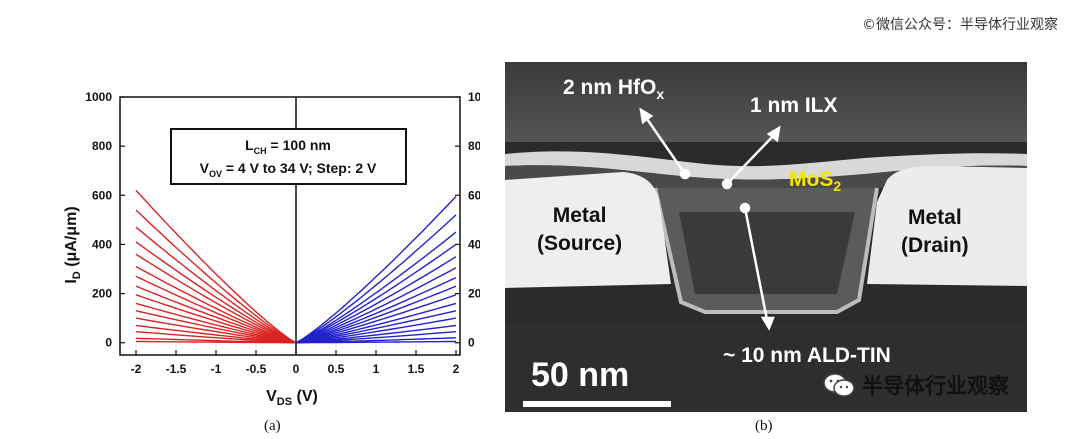  I want to click on label-hfo: 2 nm HfOx, so click(614, 89).